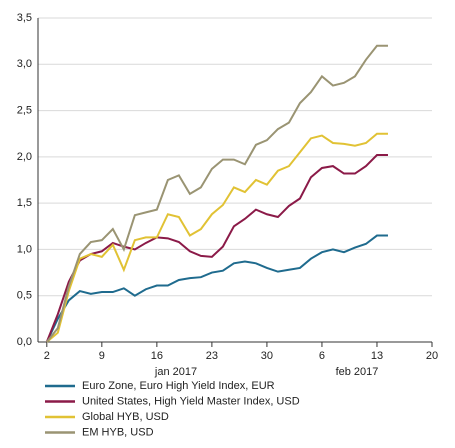 The image size is (455, 448). What do you see at coordinates (357, 372) in the screenshot?
I see `month-label: feb 2017` at bounding box center [357, 372].